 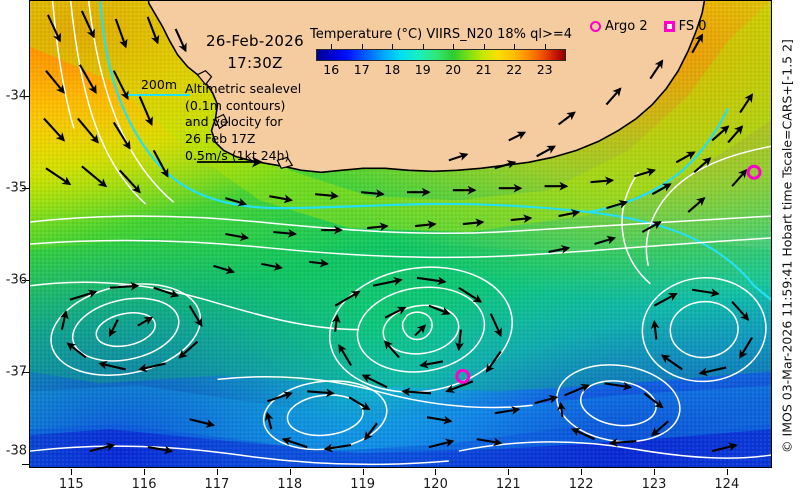 What do you see at coordinates (626, 26) in the screenshot?
I see `legend-label-argo: Argo 2` at bounding box center [626, 26].